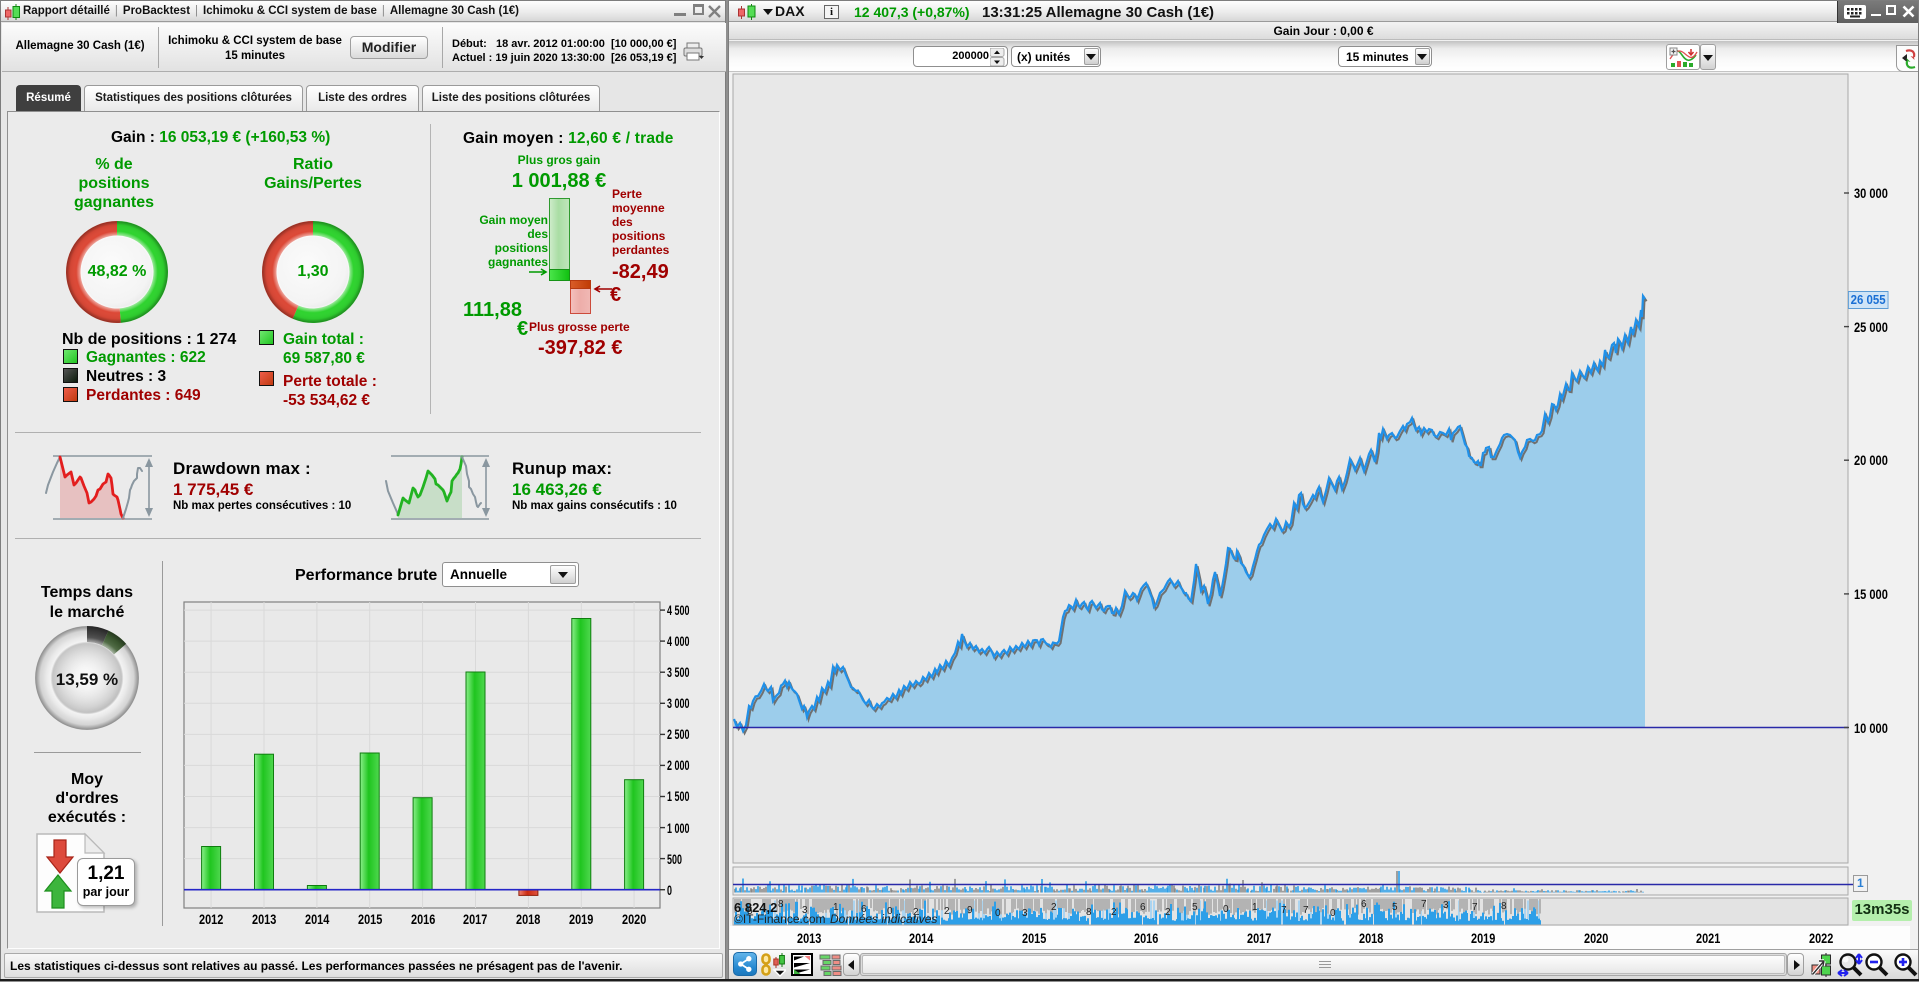 The height and width of the screenshot is (982, 1919). I want to click on svg-text: 9, so click(970, 910).